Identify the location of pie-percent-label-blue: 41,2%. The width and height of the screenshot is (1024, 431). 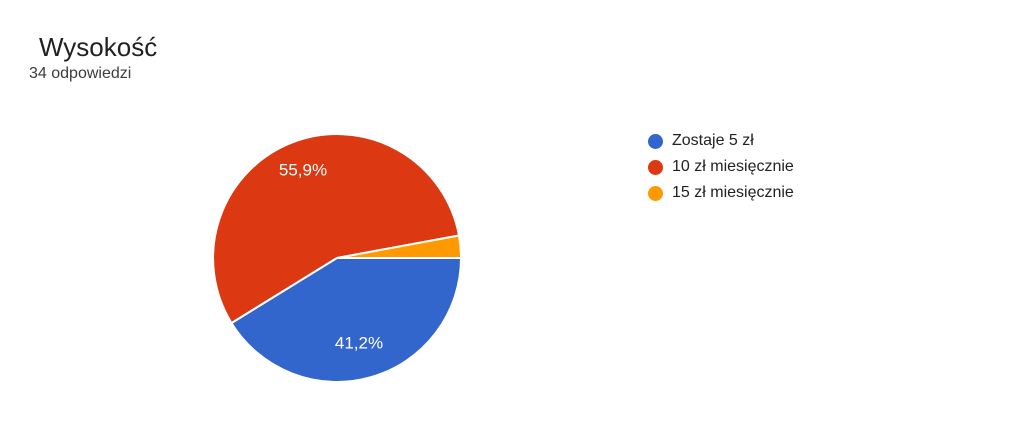
(359, 343).